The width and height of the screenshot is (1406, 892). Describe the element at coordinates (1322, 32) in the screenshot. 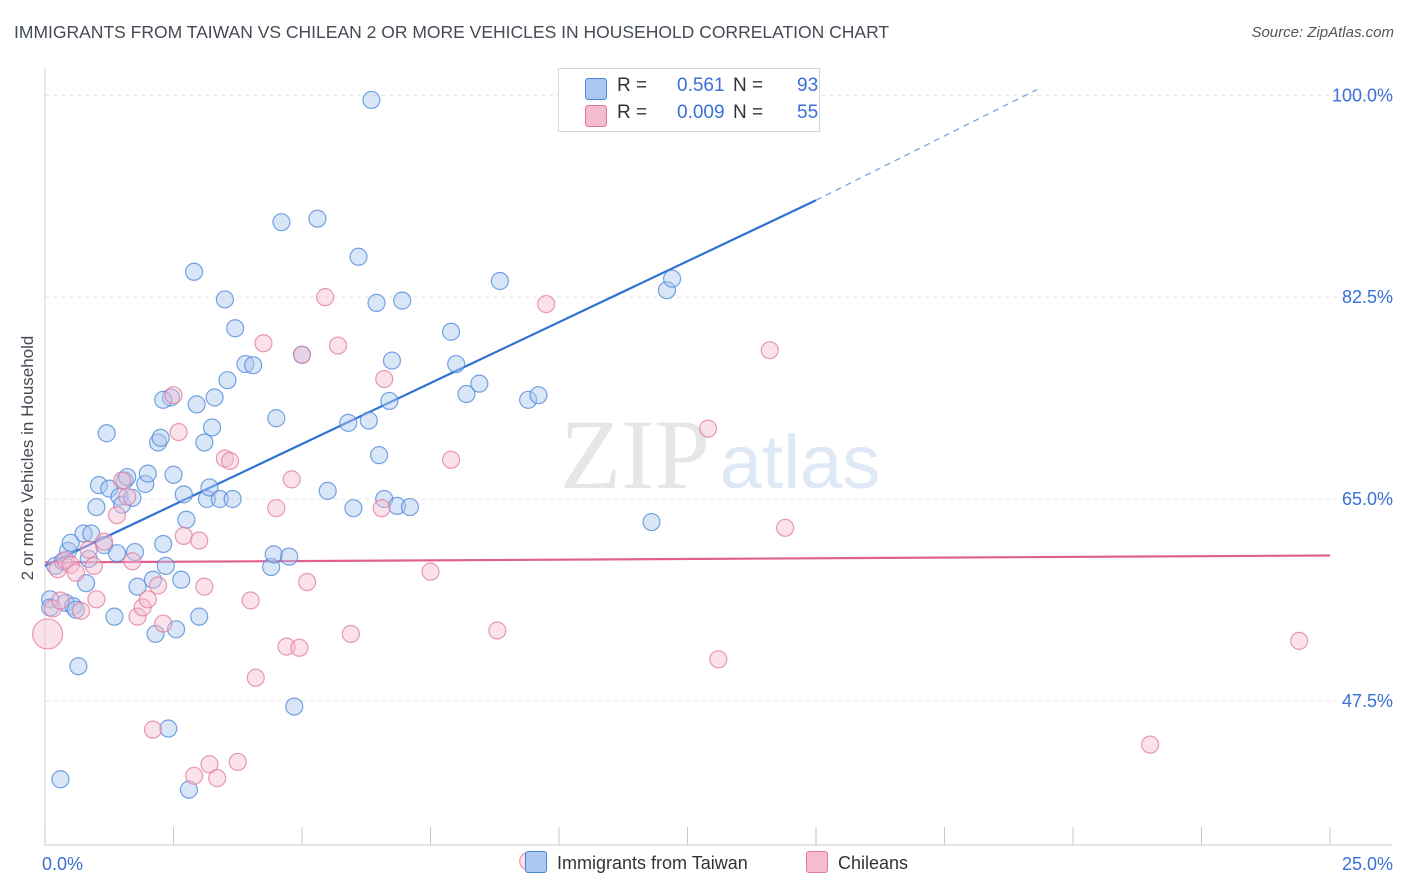

I see `source-label: Source: ZipAtlas.com` at that location.